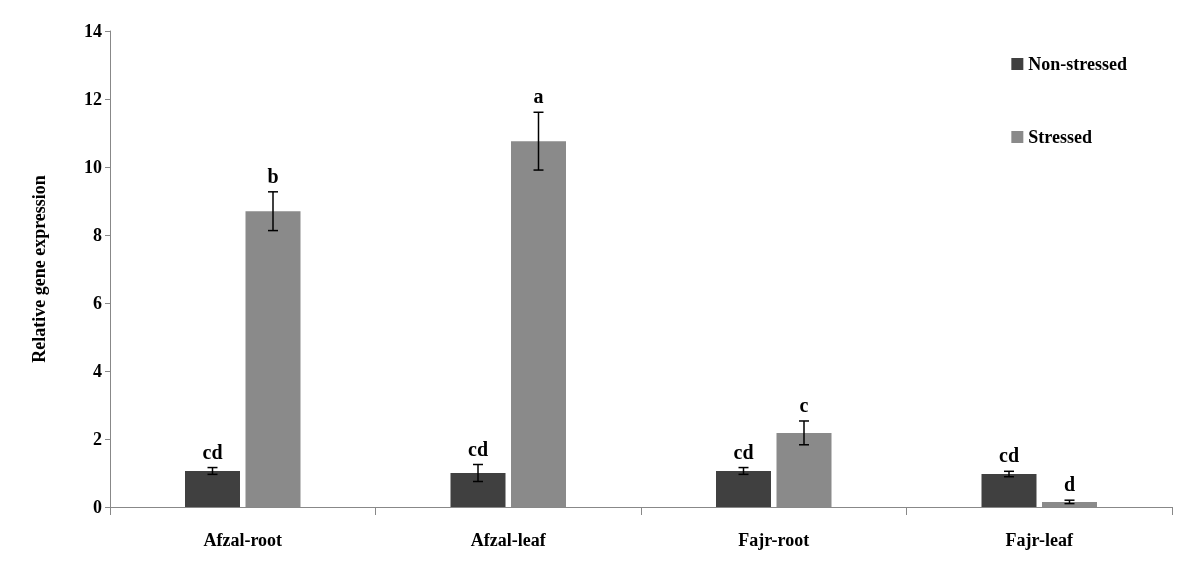  What do you see at coordinates (804, 404) in the screenshot?
I see `data-label: c` at bounding box center [804, 404].